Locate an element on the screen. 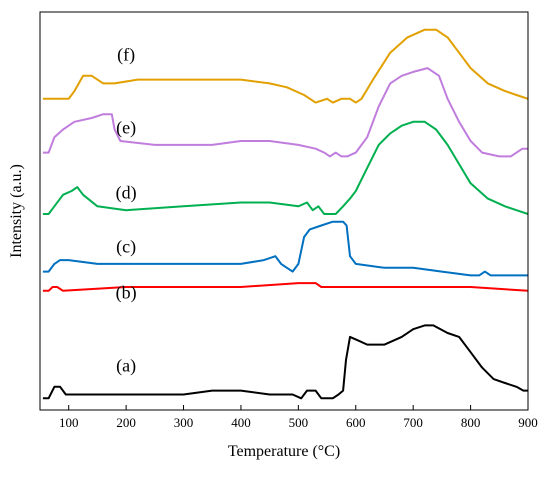 Image resolution: width=550 pixels, height=478 pixels. curve-label-d: (d) is located at coordinates (126, 193).